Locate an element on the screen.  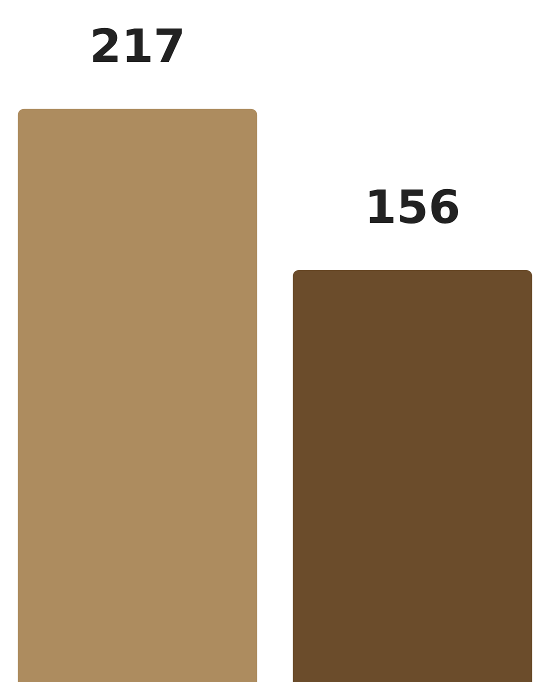
data-label: 156 is located at coordinates (412, 207).